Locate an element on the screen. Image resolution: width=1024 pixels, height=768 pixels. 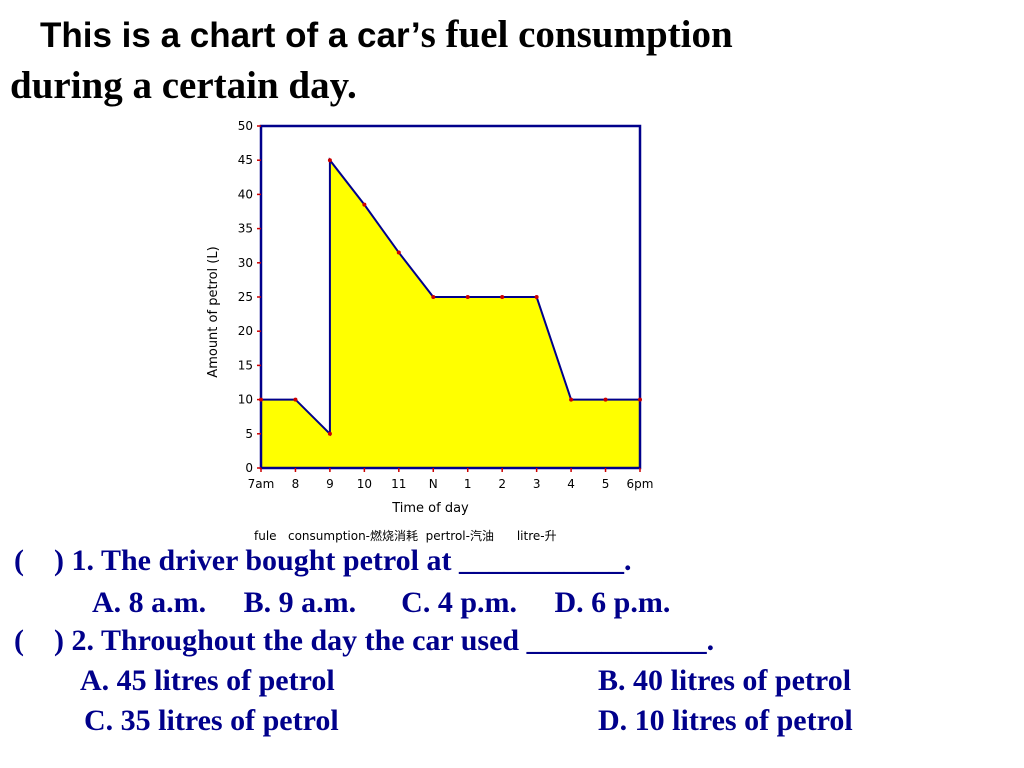
question-1-options: A. 8 a.m. B. 9 a.m. C. 4 p.m. D. 6 p.m. is located at coordinates (381, 602).